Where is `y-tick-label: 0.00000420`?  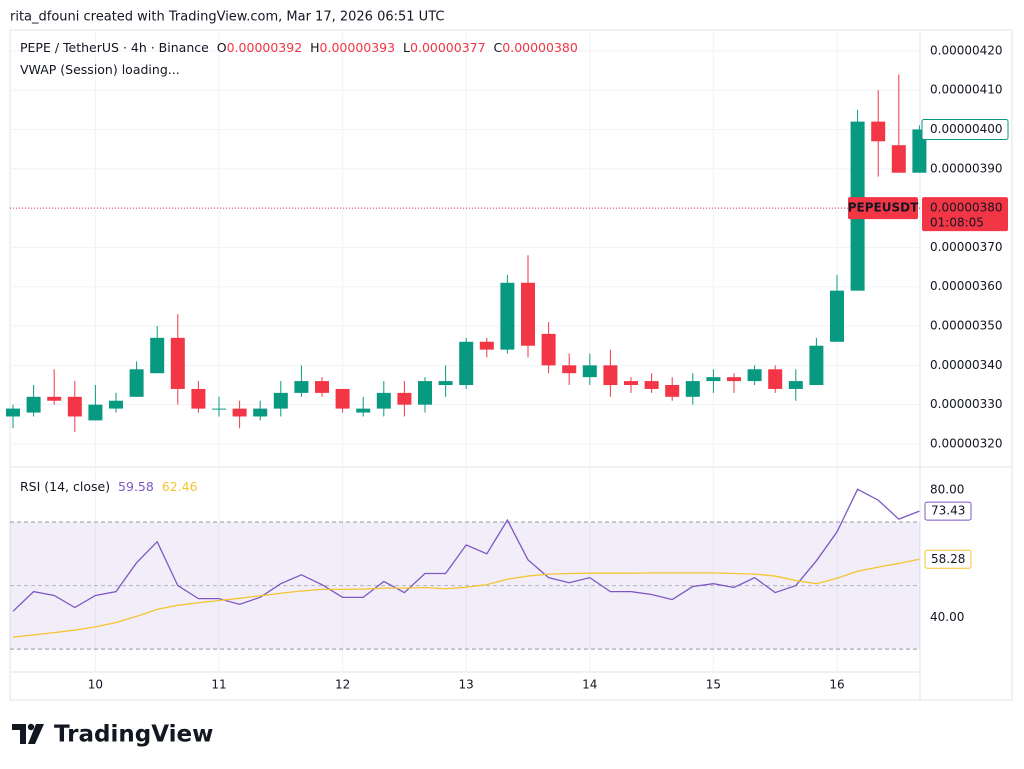 y-tick-label: 0.00000420 is located at coordinates (966, 50).